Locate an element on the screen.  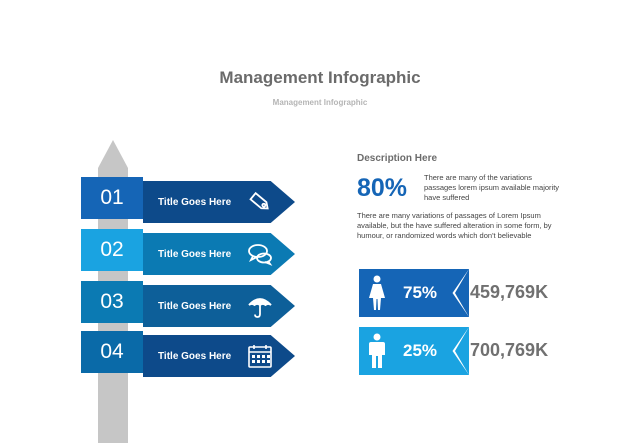
sign-1-arrow: Title Goes Here is located at coordinates (219, 202).